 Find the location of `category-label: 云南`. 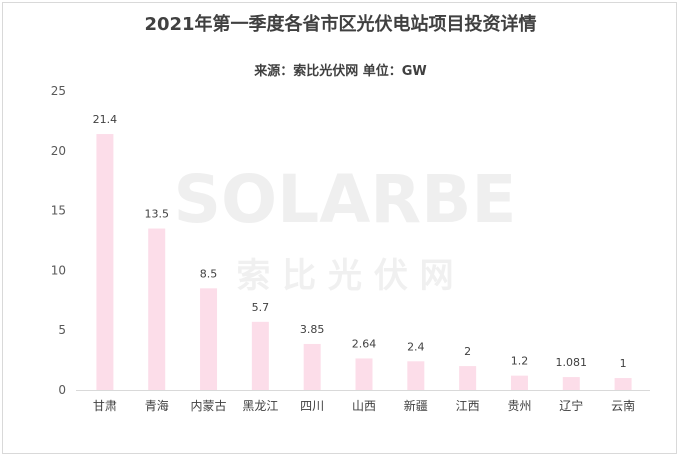

category-label: 云南 is located at coordinates (623, 405).